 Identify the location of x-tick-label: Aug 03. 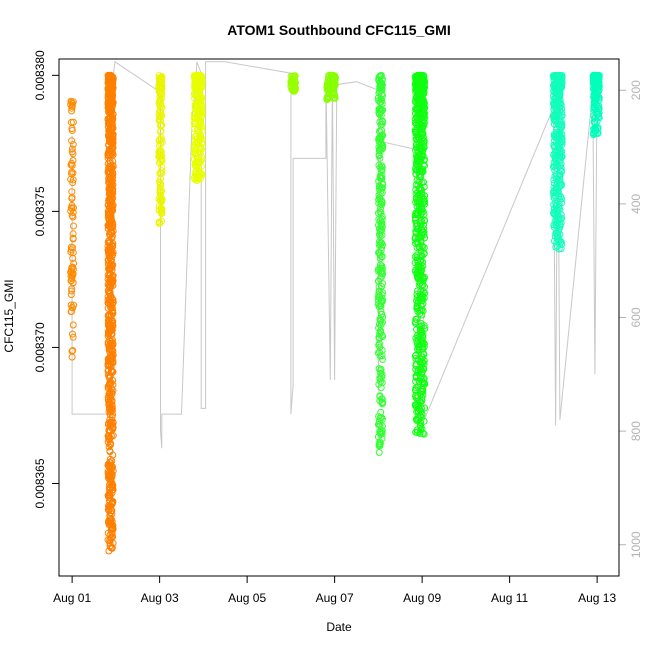
(160, 598).